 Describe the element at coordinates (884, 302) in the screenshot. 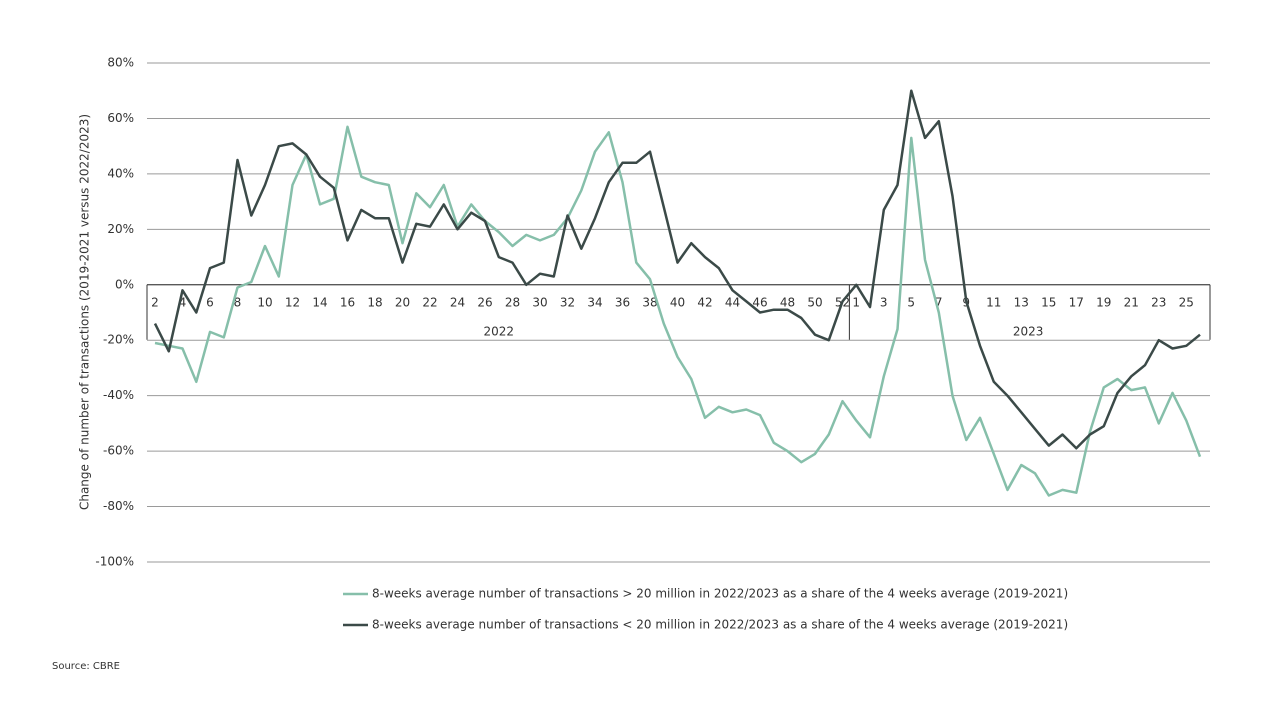

I see `x-tick-label: 3` at that location.